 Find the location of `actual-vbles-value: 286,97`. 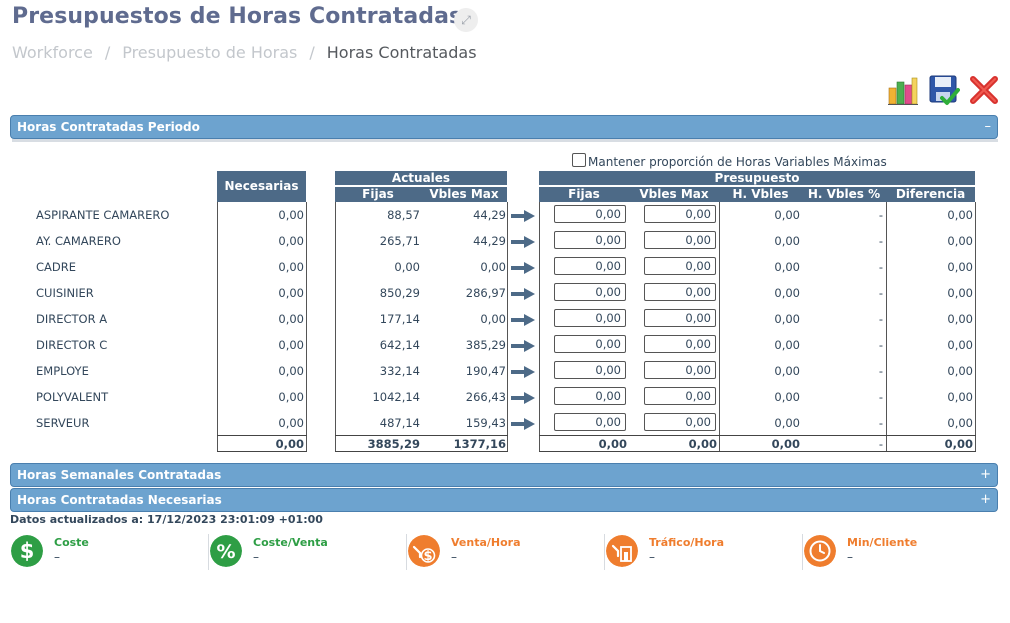

actual-vbles-value: 286,97 is located at coordinates (485, 293).